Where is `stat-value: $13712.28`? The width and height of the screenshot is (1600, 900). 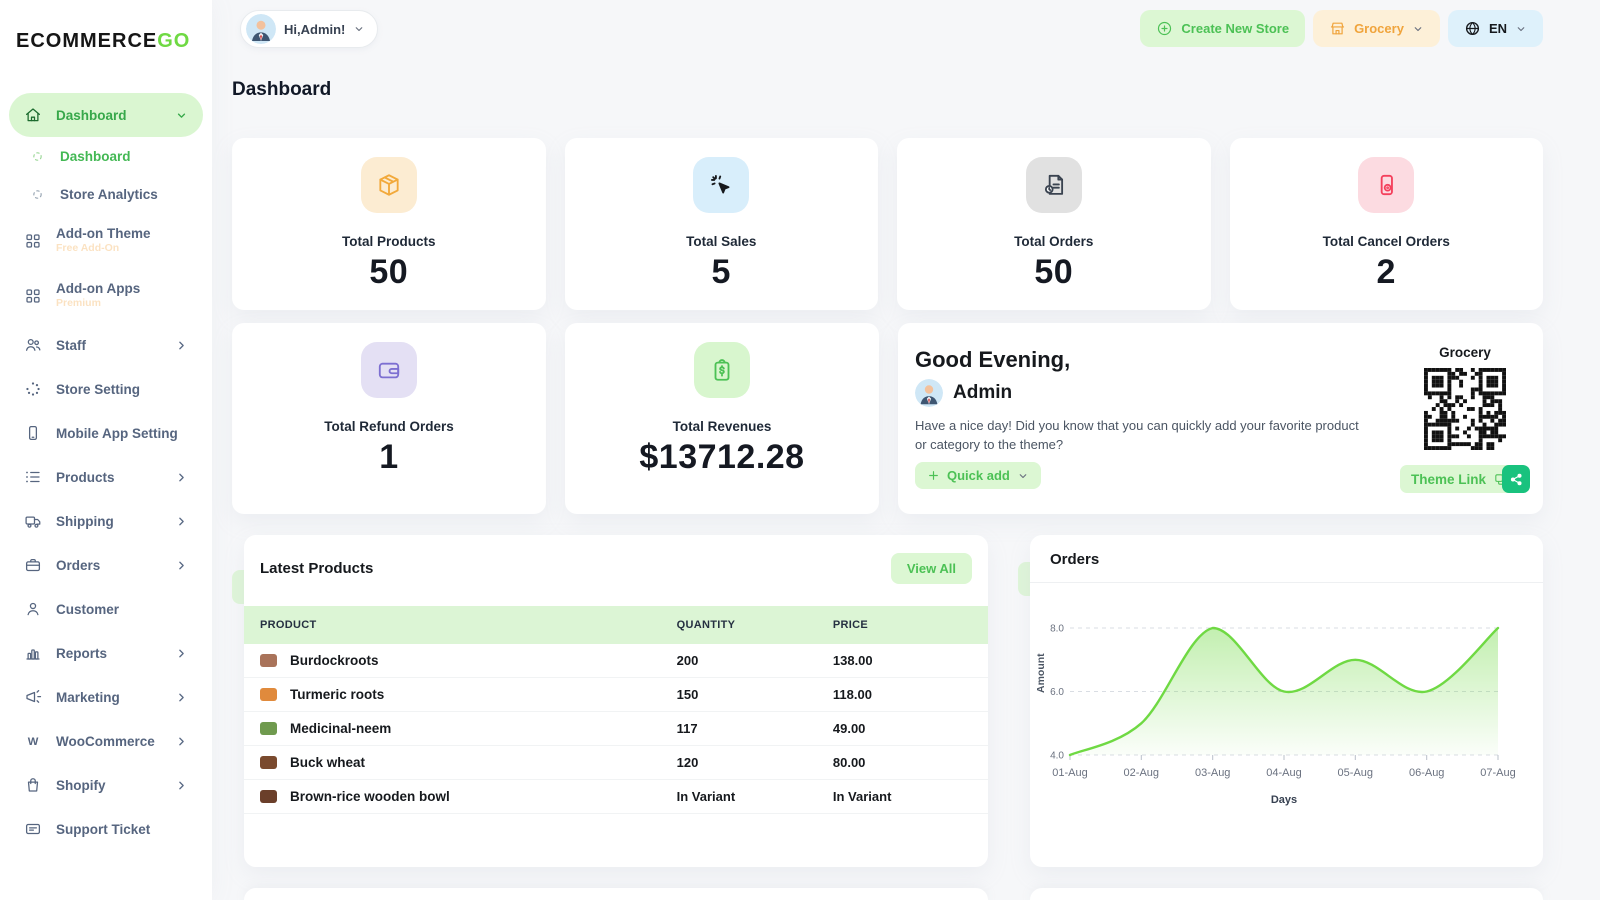
stat-value: $13712.28 is located at coordinates (722, 457).